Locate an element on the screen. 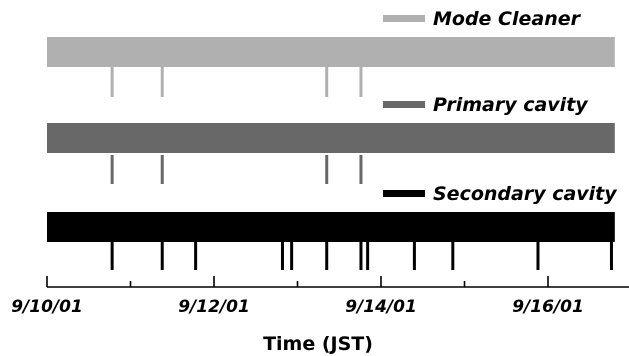 This screenshot has width=629, height=356. x-tick-label-3: 9/16/01 is located at coordinates (548, 307).